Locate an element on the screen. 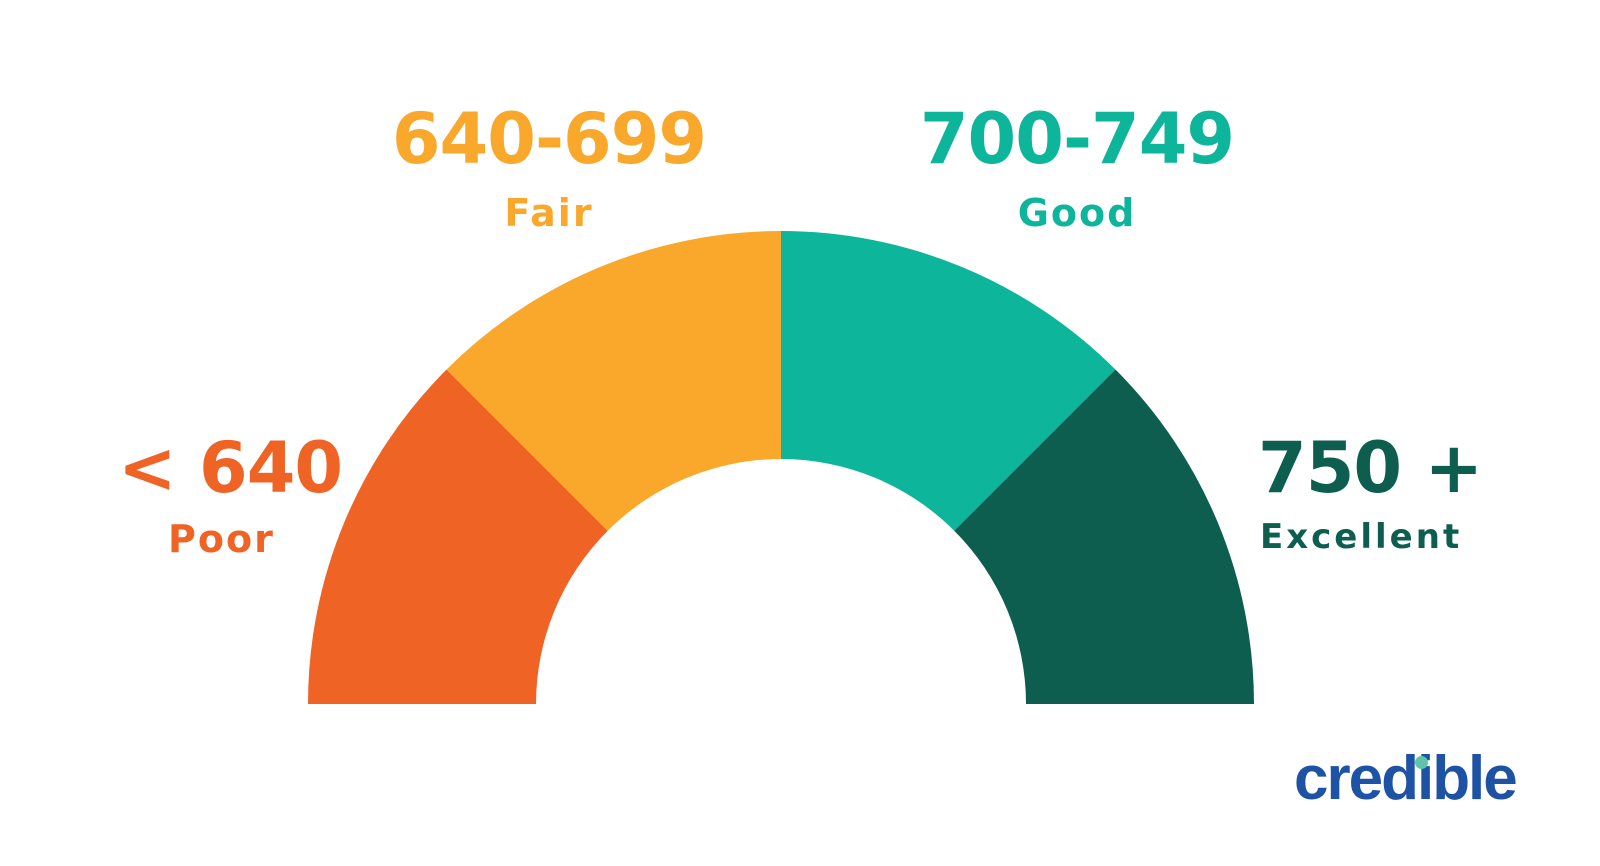 The image size is (1600, 866). credible-logo: credible is located at coordinates (1406, 779).